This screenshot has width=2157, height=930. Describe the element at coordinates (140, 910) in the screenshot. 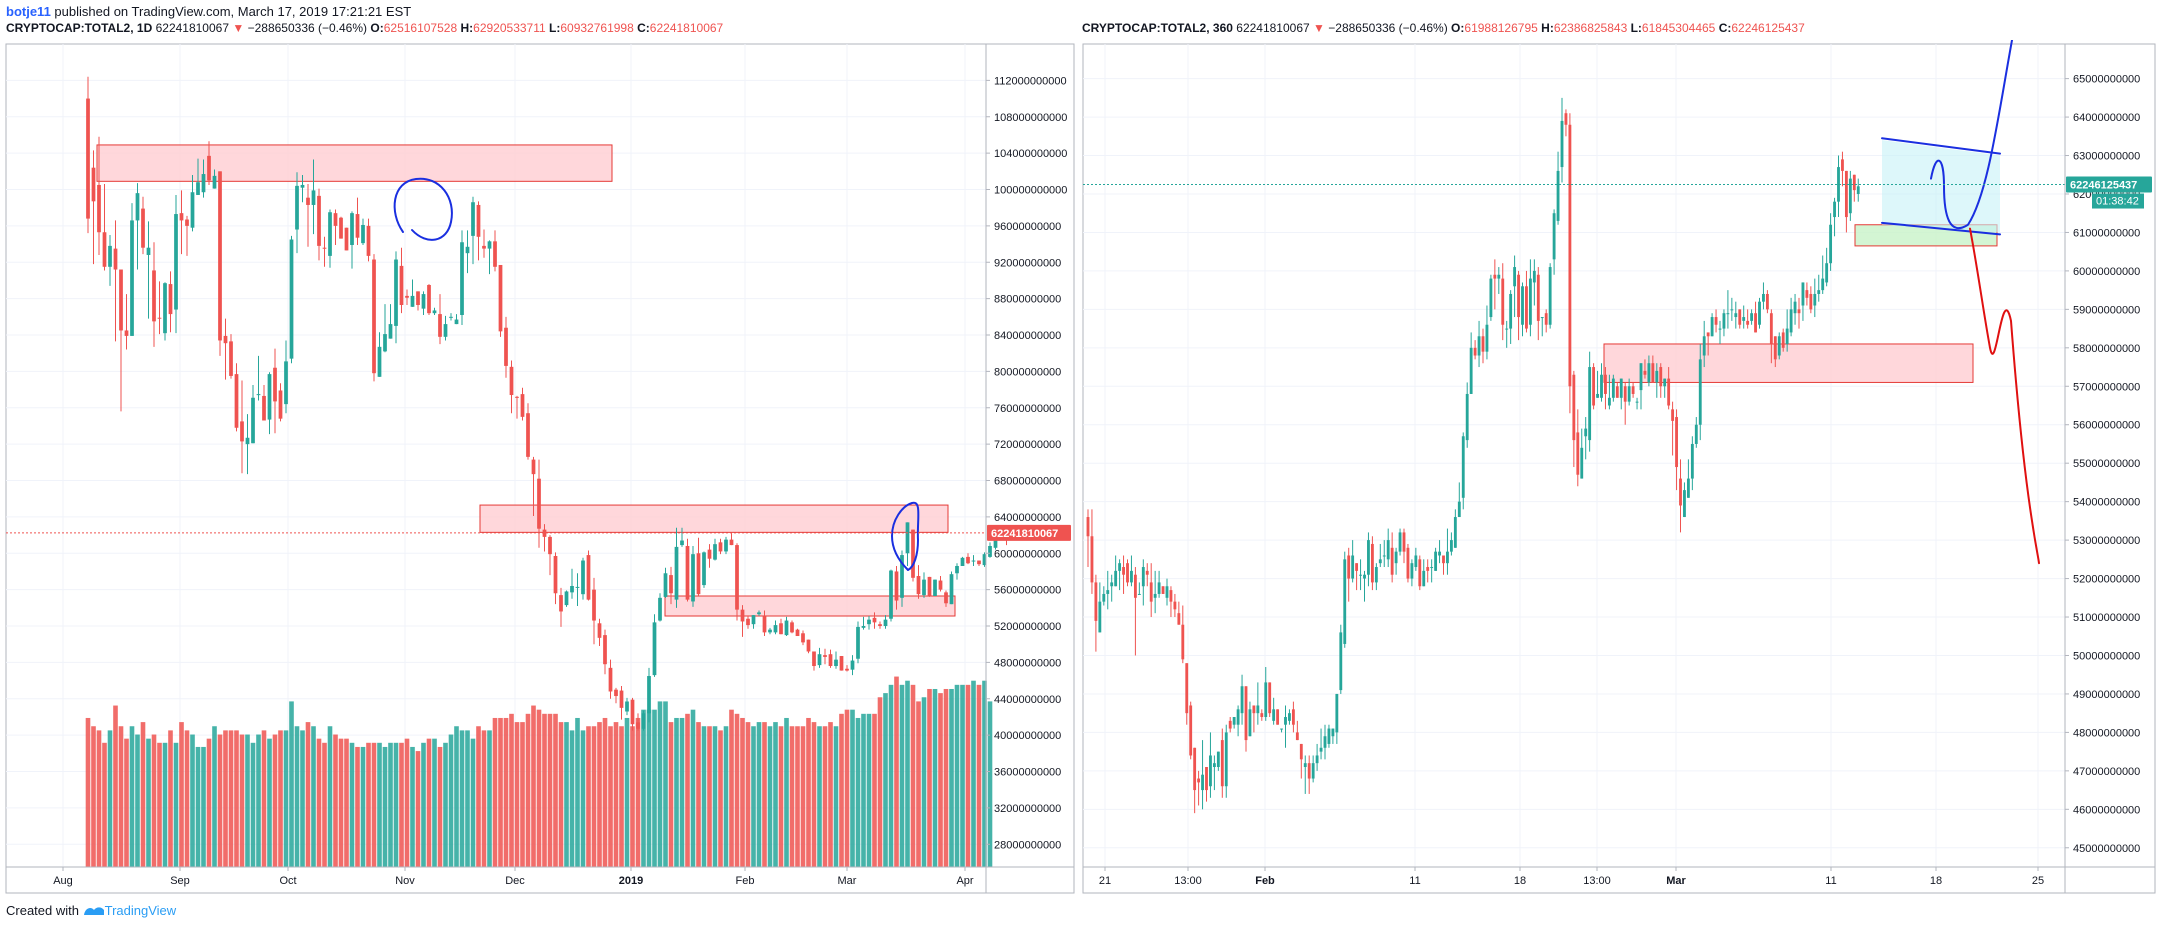

I see `tradingview-brand-link: TradingView` at that location.